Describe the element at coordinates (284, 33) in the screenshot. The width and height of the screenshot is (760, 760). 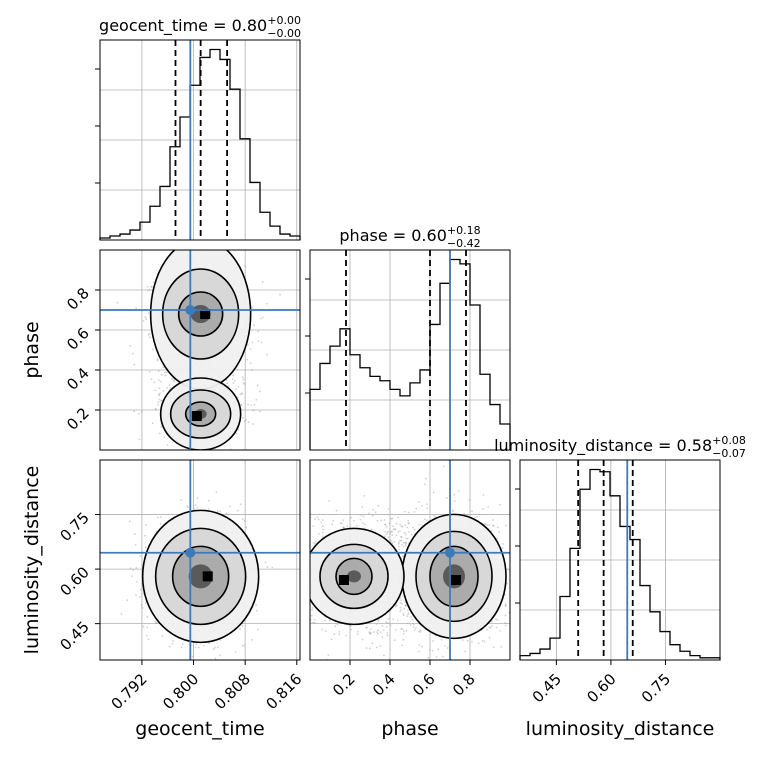
I see `title-minus-geocent_time: −0.00` at that location.